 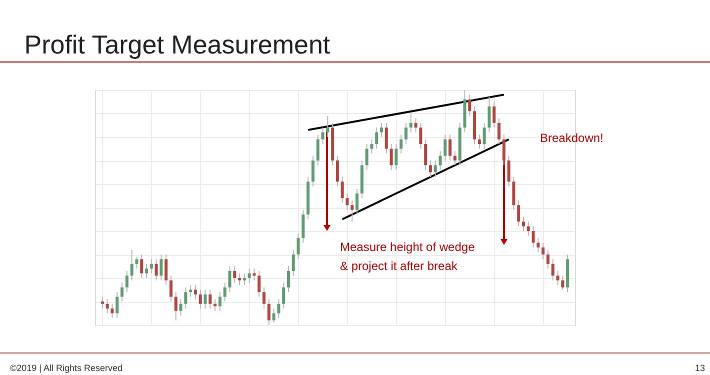 I want to click on annotation: & project it after break, so click(x=399, y=266).